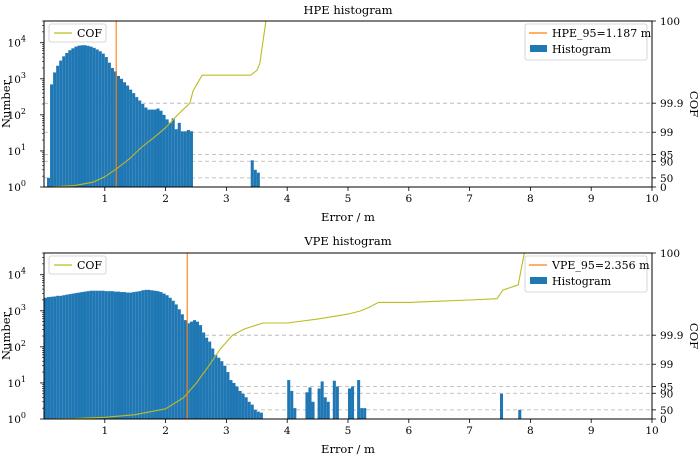  I want to click on vpe-title: VPE histogram, so click(347, 241).